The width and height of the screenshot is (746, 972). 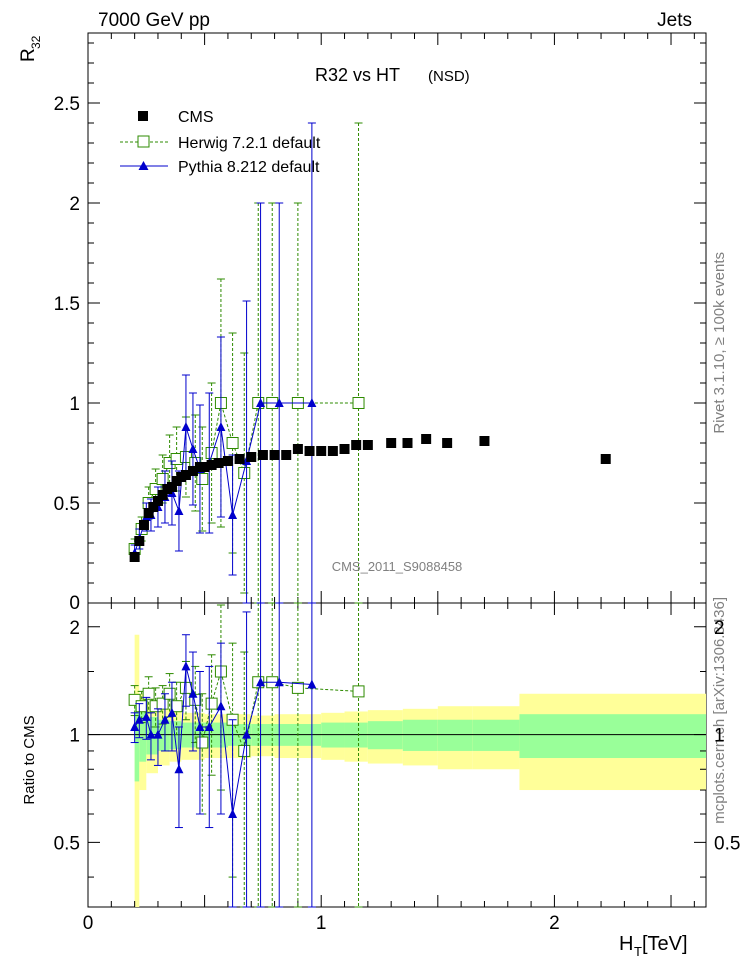 I want to click on main-ytick-label: 2.5, so click(x=67, y=104).